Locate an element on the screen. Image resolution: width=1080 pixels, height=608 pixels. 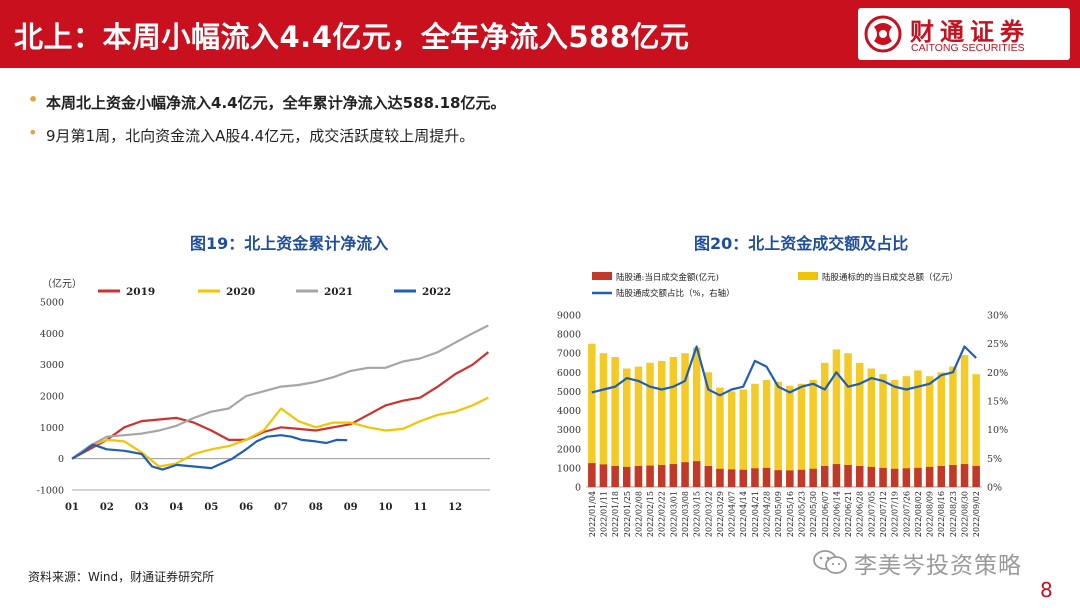
x-date-label: 2022/01/25 is located at coordinates (627, 514).